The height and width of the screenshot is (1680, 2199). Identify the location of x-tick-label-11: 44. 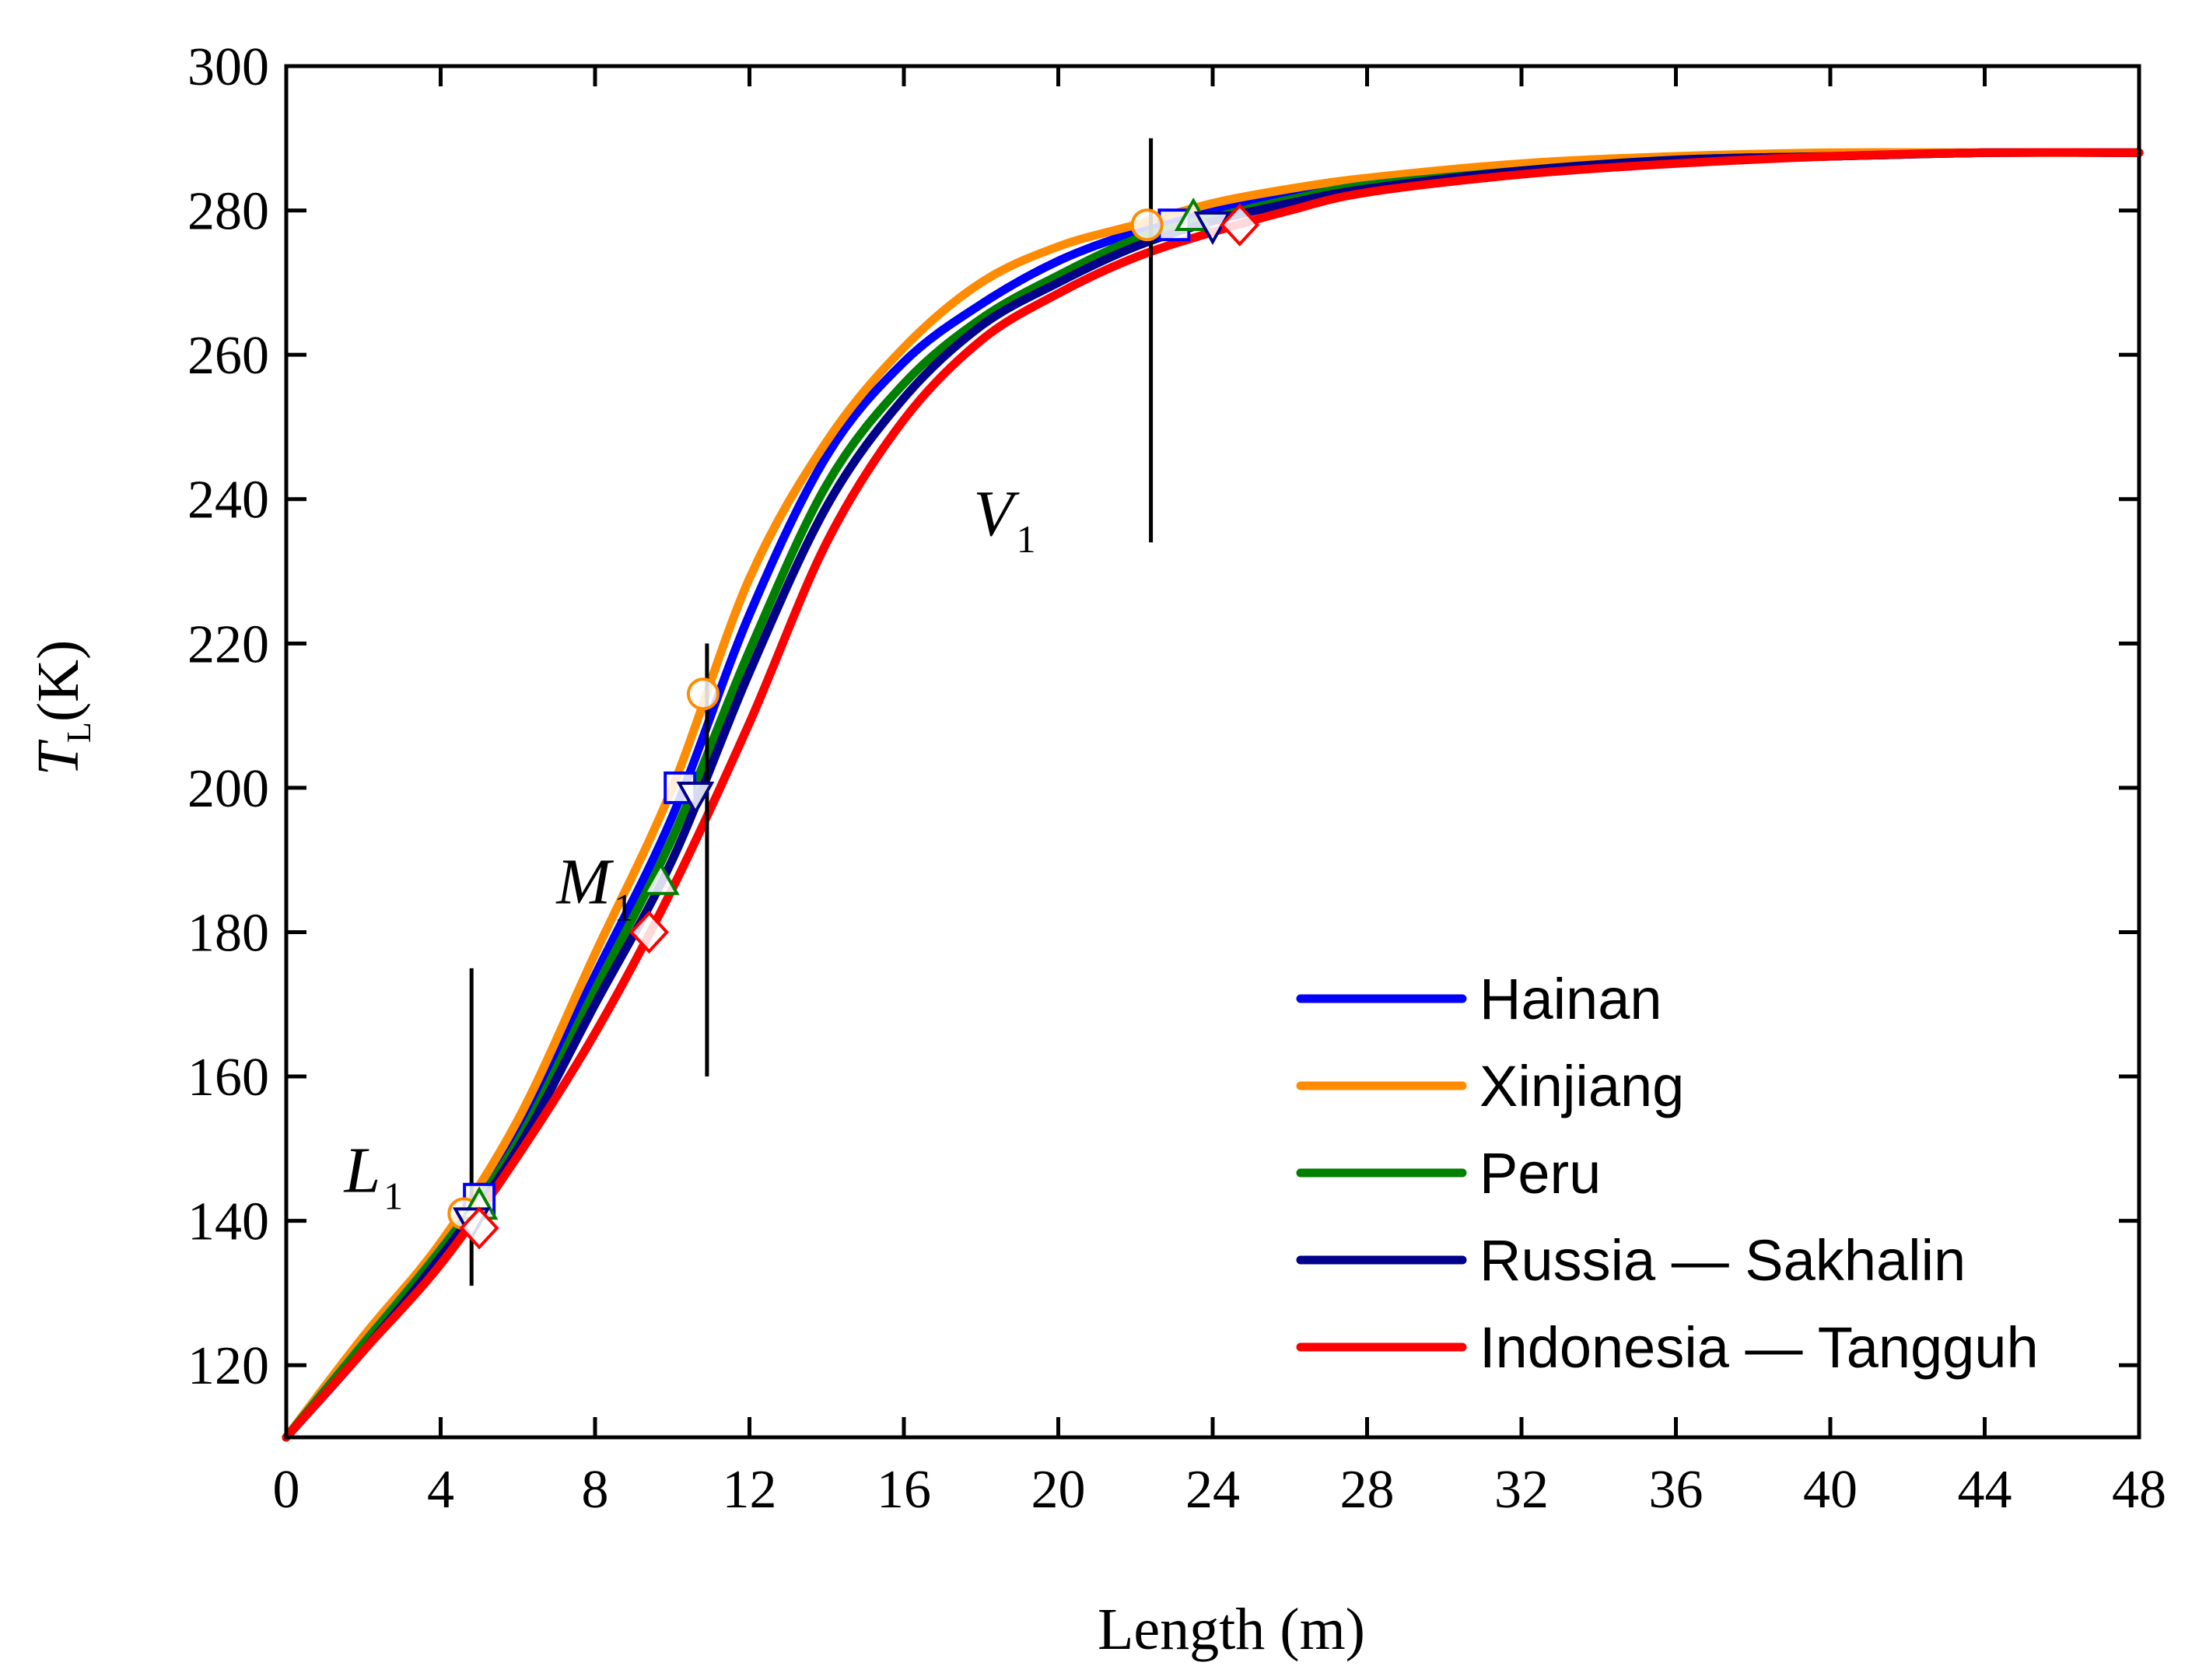
(1985, 1490).